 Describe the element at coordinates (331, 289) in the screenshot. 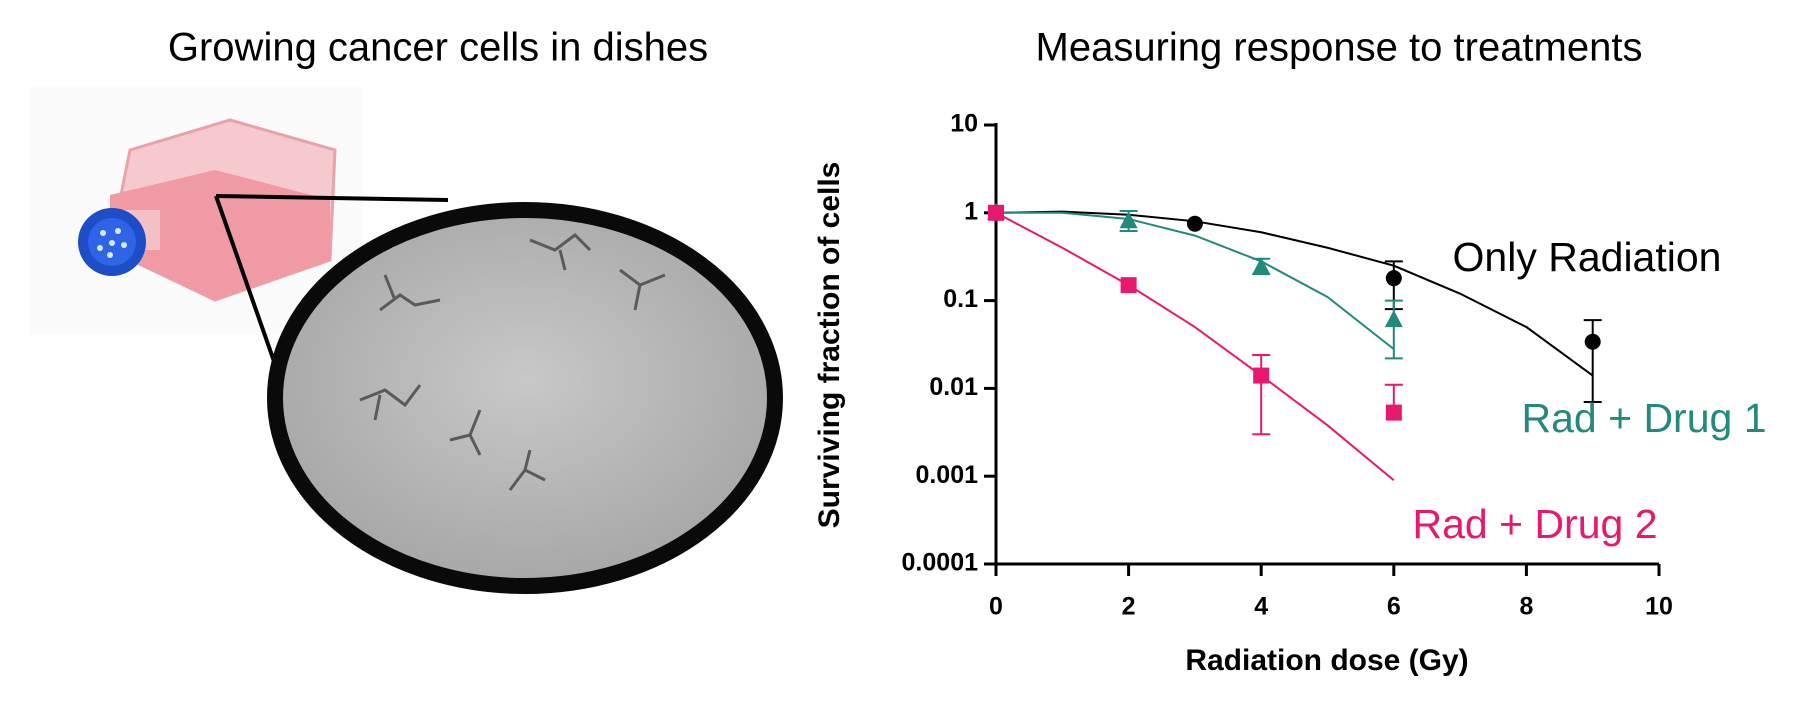

I see `zoom-lines` at that location.